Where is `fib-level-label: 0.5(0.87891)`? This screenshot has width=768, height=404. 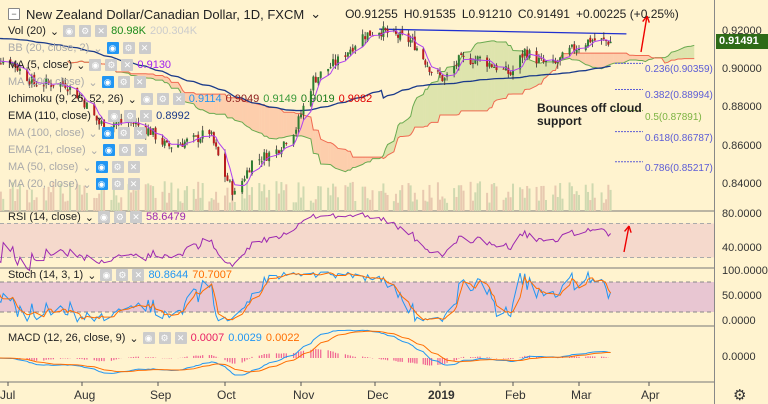 fib-level-label: 0.5(0.87891) is located at coordinates (673, 117).